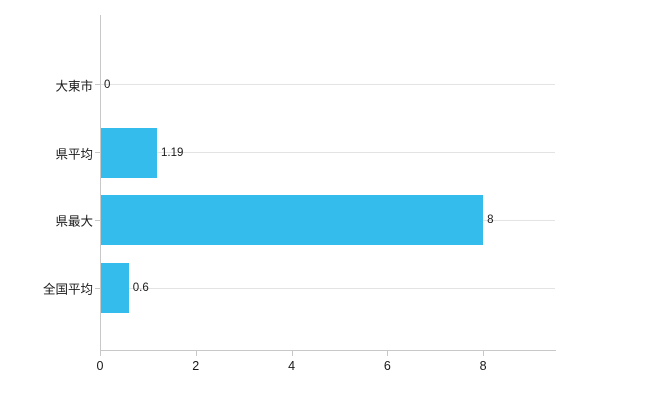  I want to click on x-tick-label: 2, so click(196, 366).